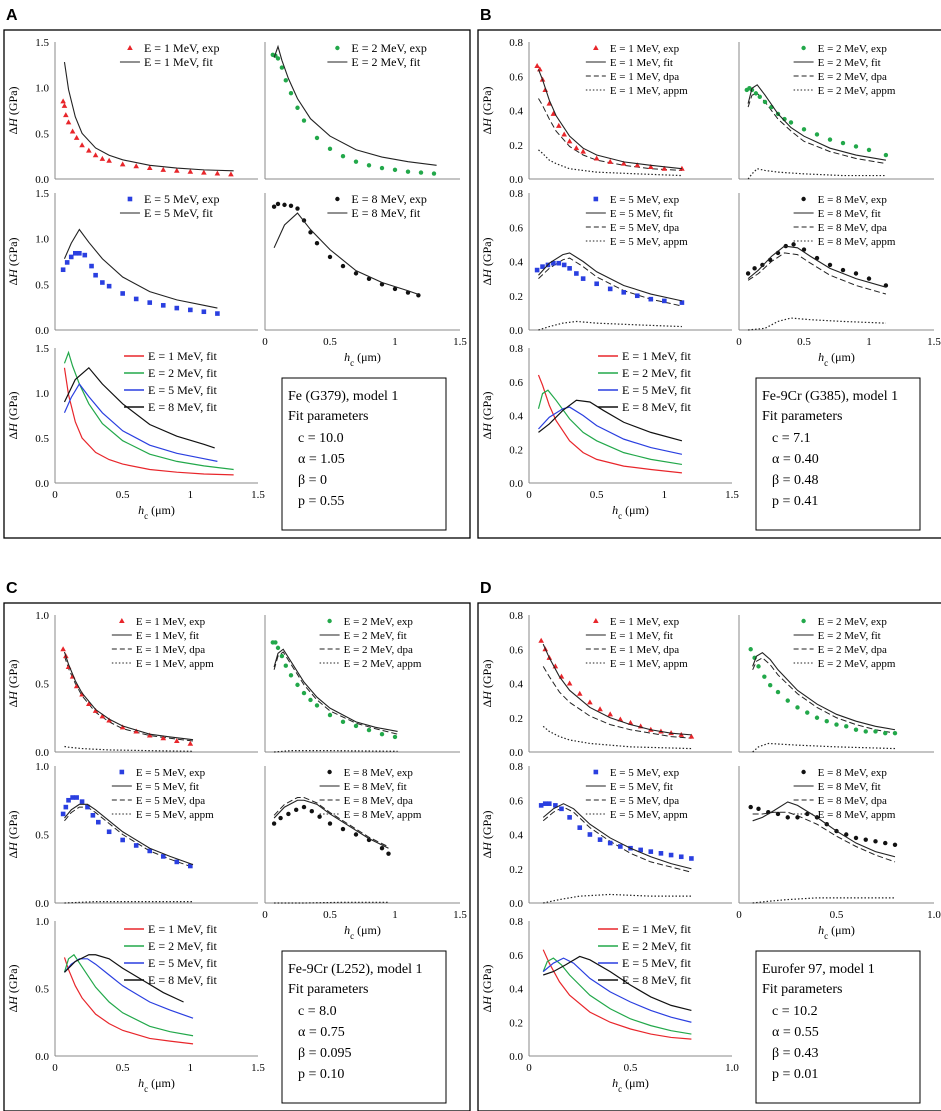  Describe the element at coordinates (325, 1053) in the screenshot. I see `fit-parameter-line: β = 0.095` at that location.